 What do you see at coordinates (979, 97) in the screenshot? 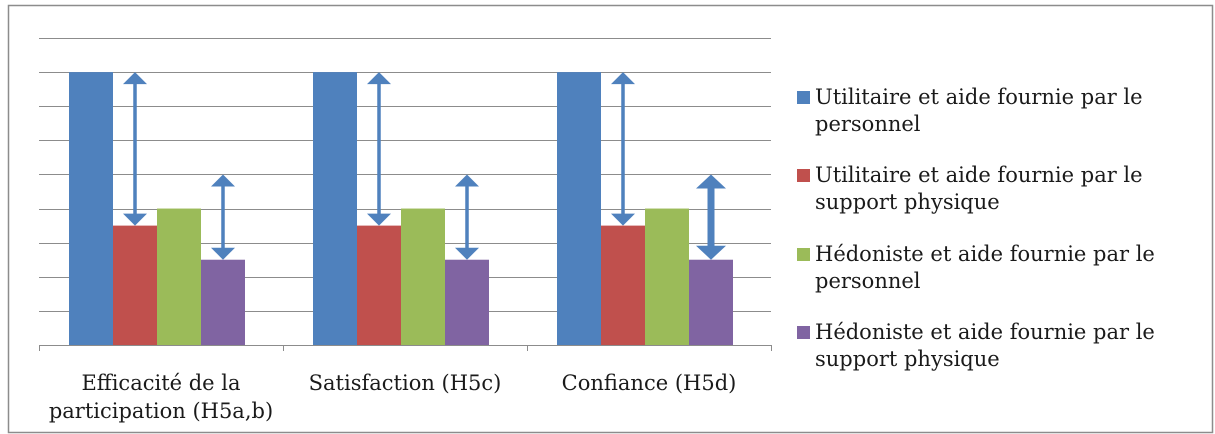
I see `legend-label-series-1: Utilitaire et aide fournie par le` at bounding box center [979, 97].